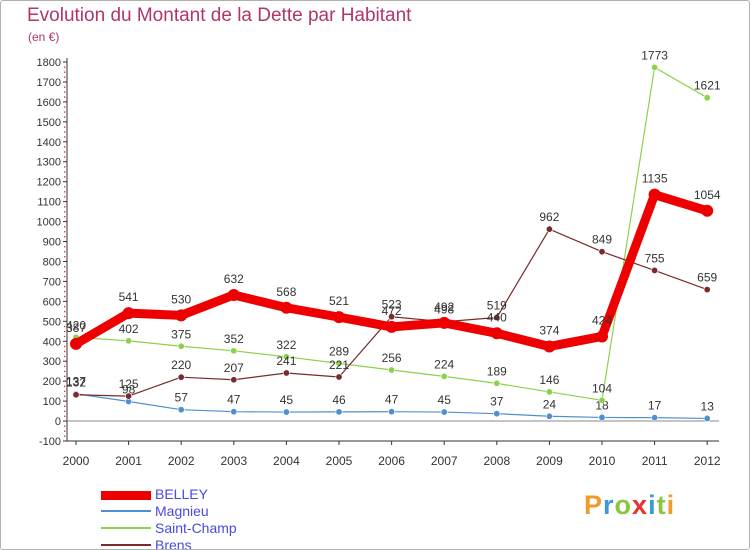 The image size is (750, 550). What do you see at coordinates (640, 505) in the screenshot?
I see `logo-letter: x` at bounding box center [640, 505].